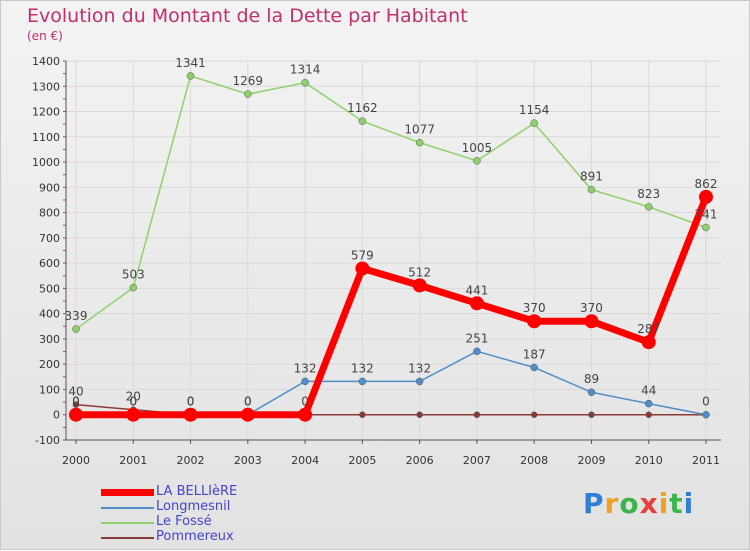 Image resolution: width=750 pixels, height=551 pixels. What do you see at coordinates (133, 275) in the screenshot?
I see `data-label-le-foss-: 503` at bounding box center [133, 275].